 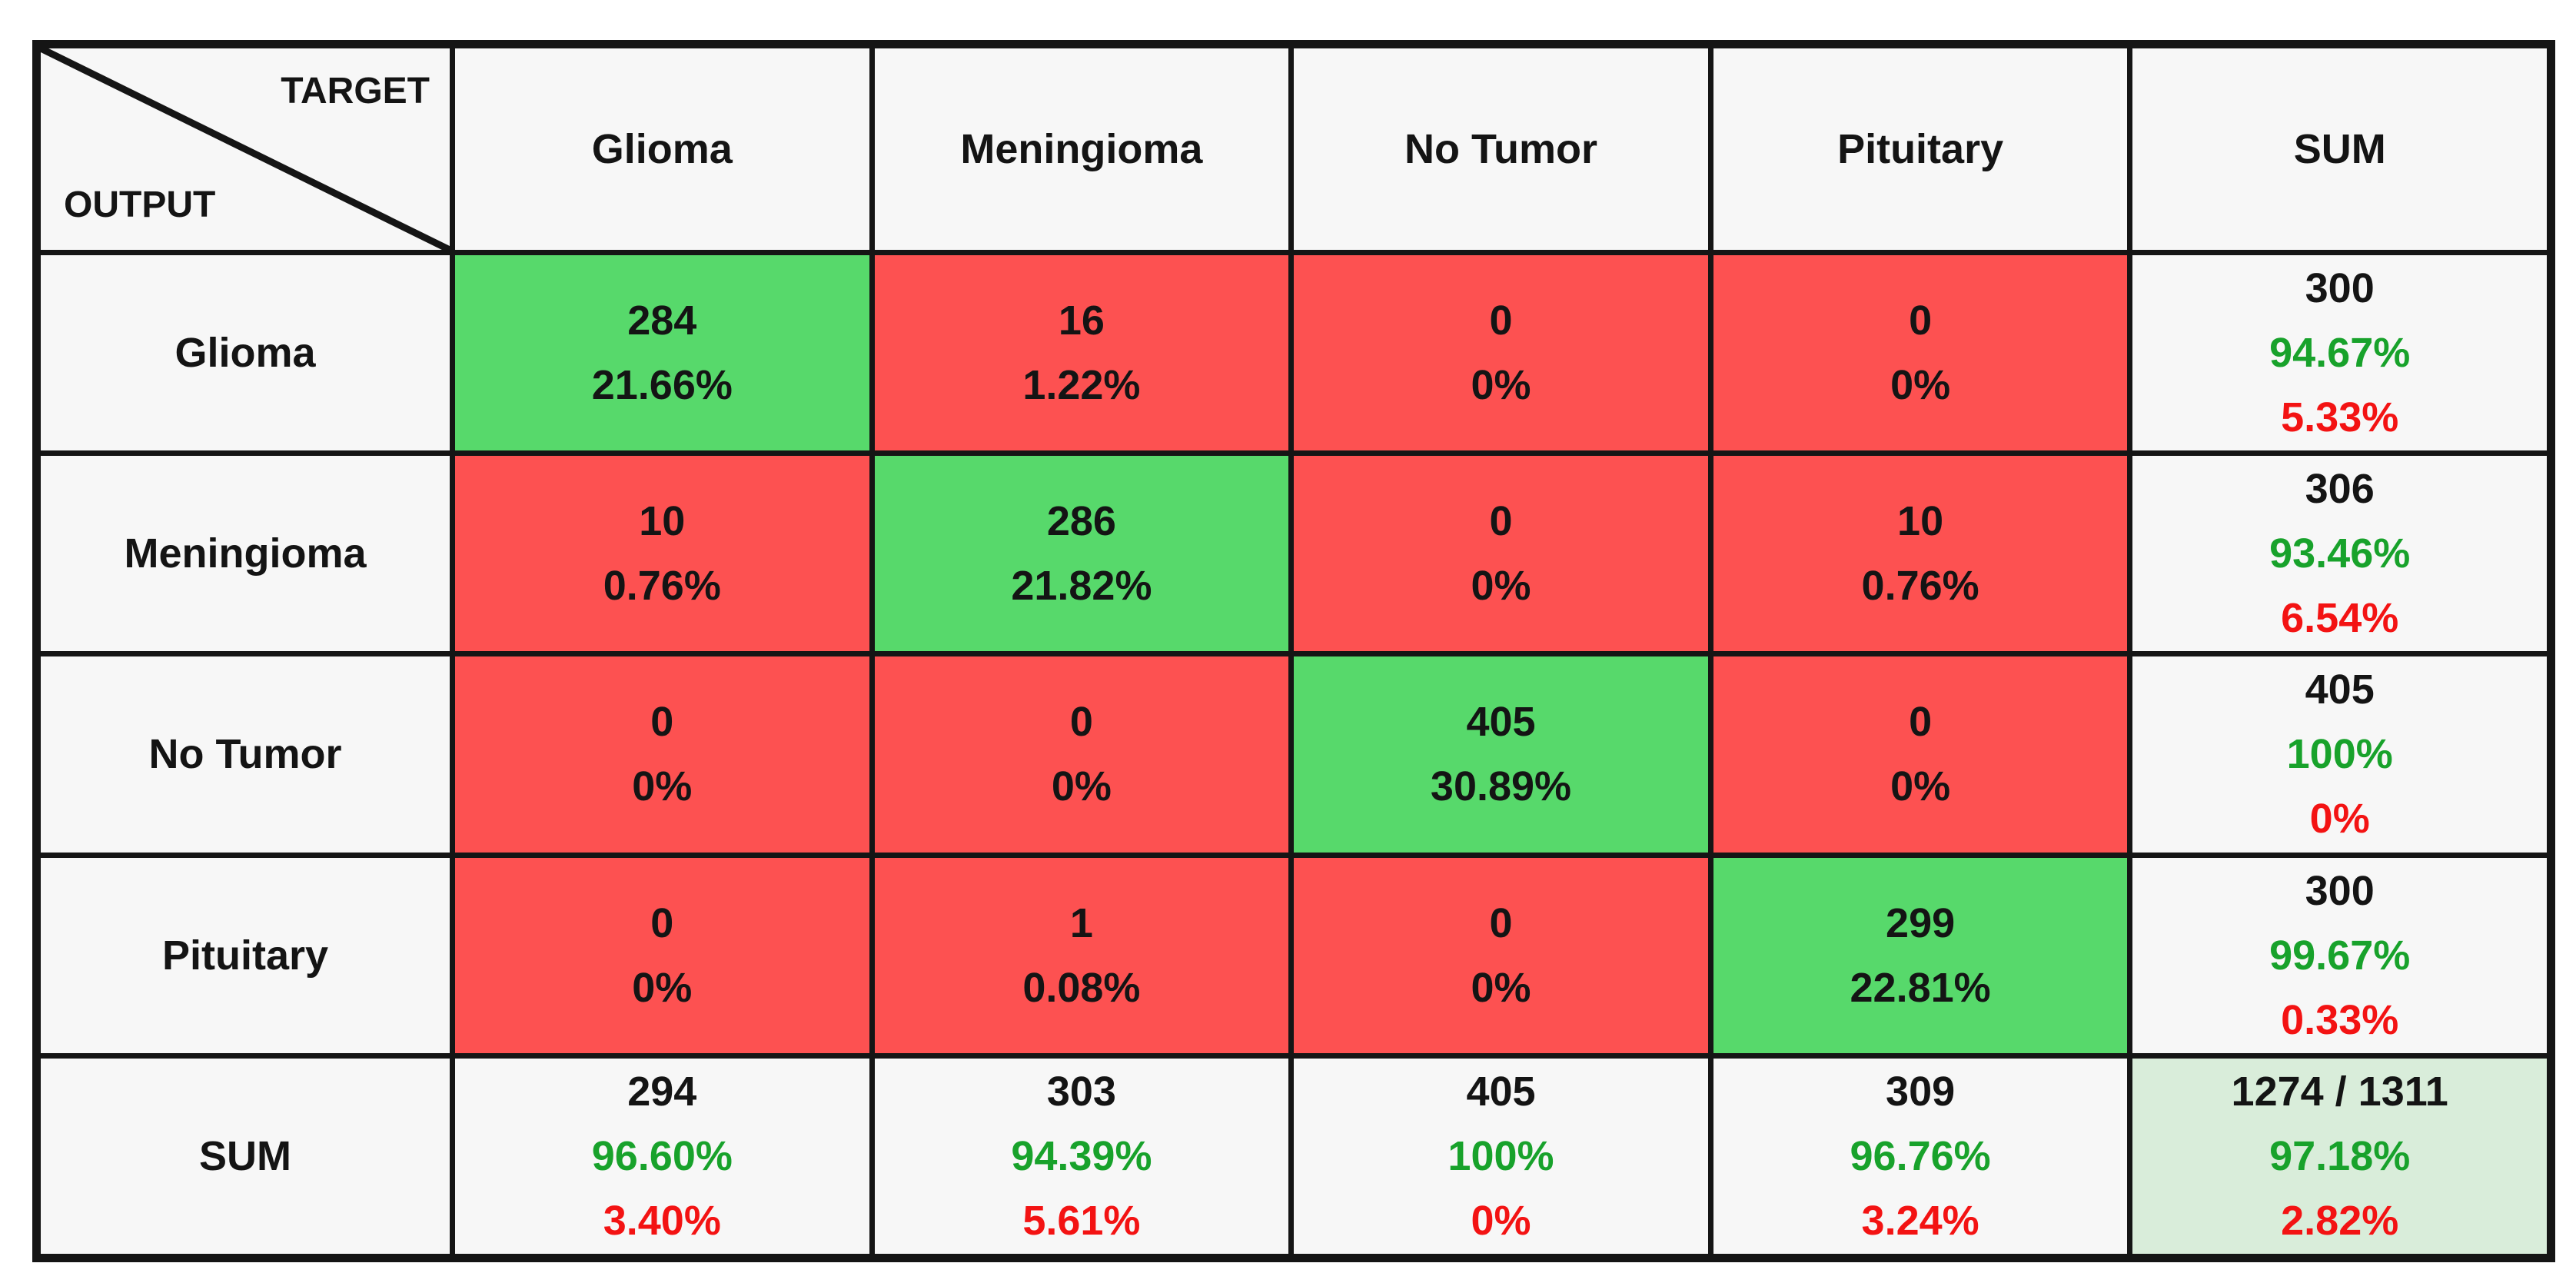 What do you see at coordinates (1081, 1091) in the screenshot?
I see `sum-count: 303` at bounding box center [1081, 1091].